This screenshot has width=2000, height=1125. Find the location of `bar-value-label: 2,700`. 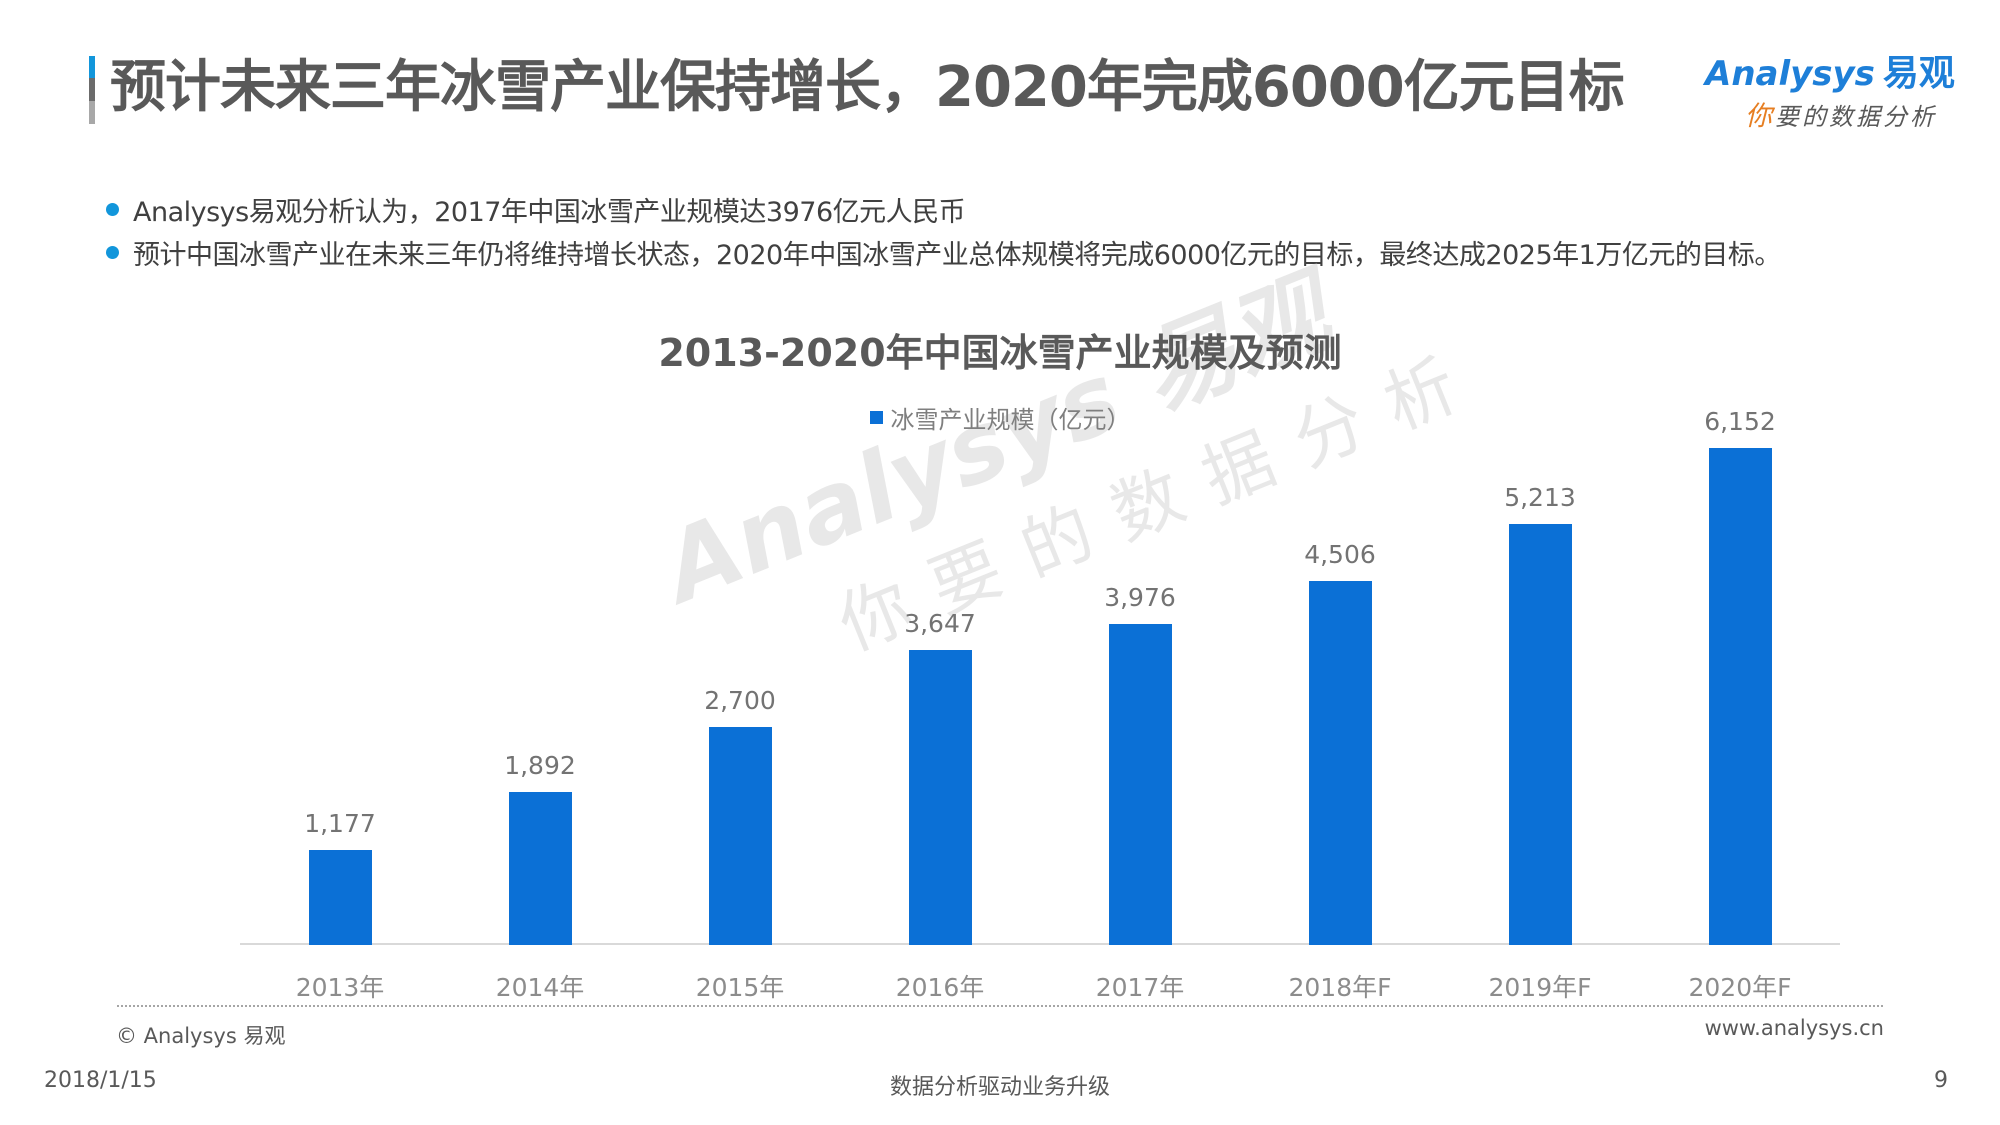

bar-value-label: 2,700 is located at coordinates (740, 700).